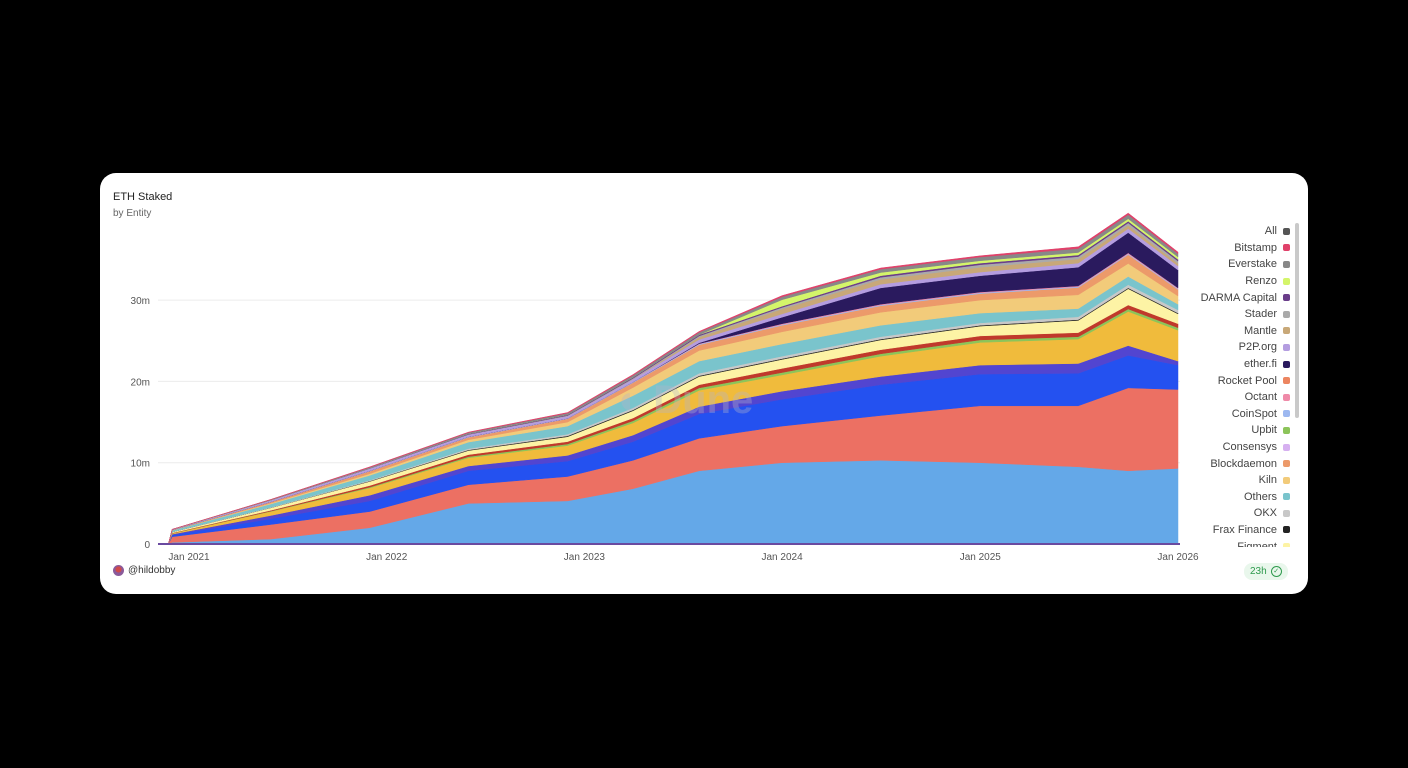  What do you see at coordinates (387, 557) in the screenshot?
I see `x-tick-label: Jan 2022` at bounding box center [387, 557].